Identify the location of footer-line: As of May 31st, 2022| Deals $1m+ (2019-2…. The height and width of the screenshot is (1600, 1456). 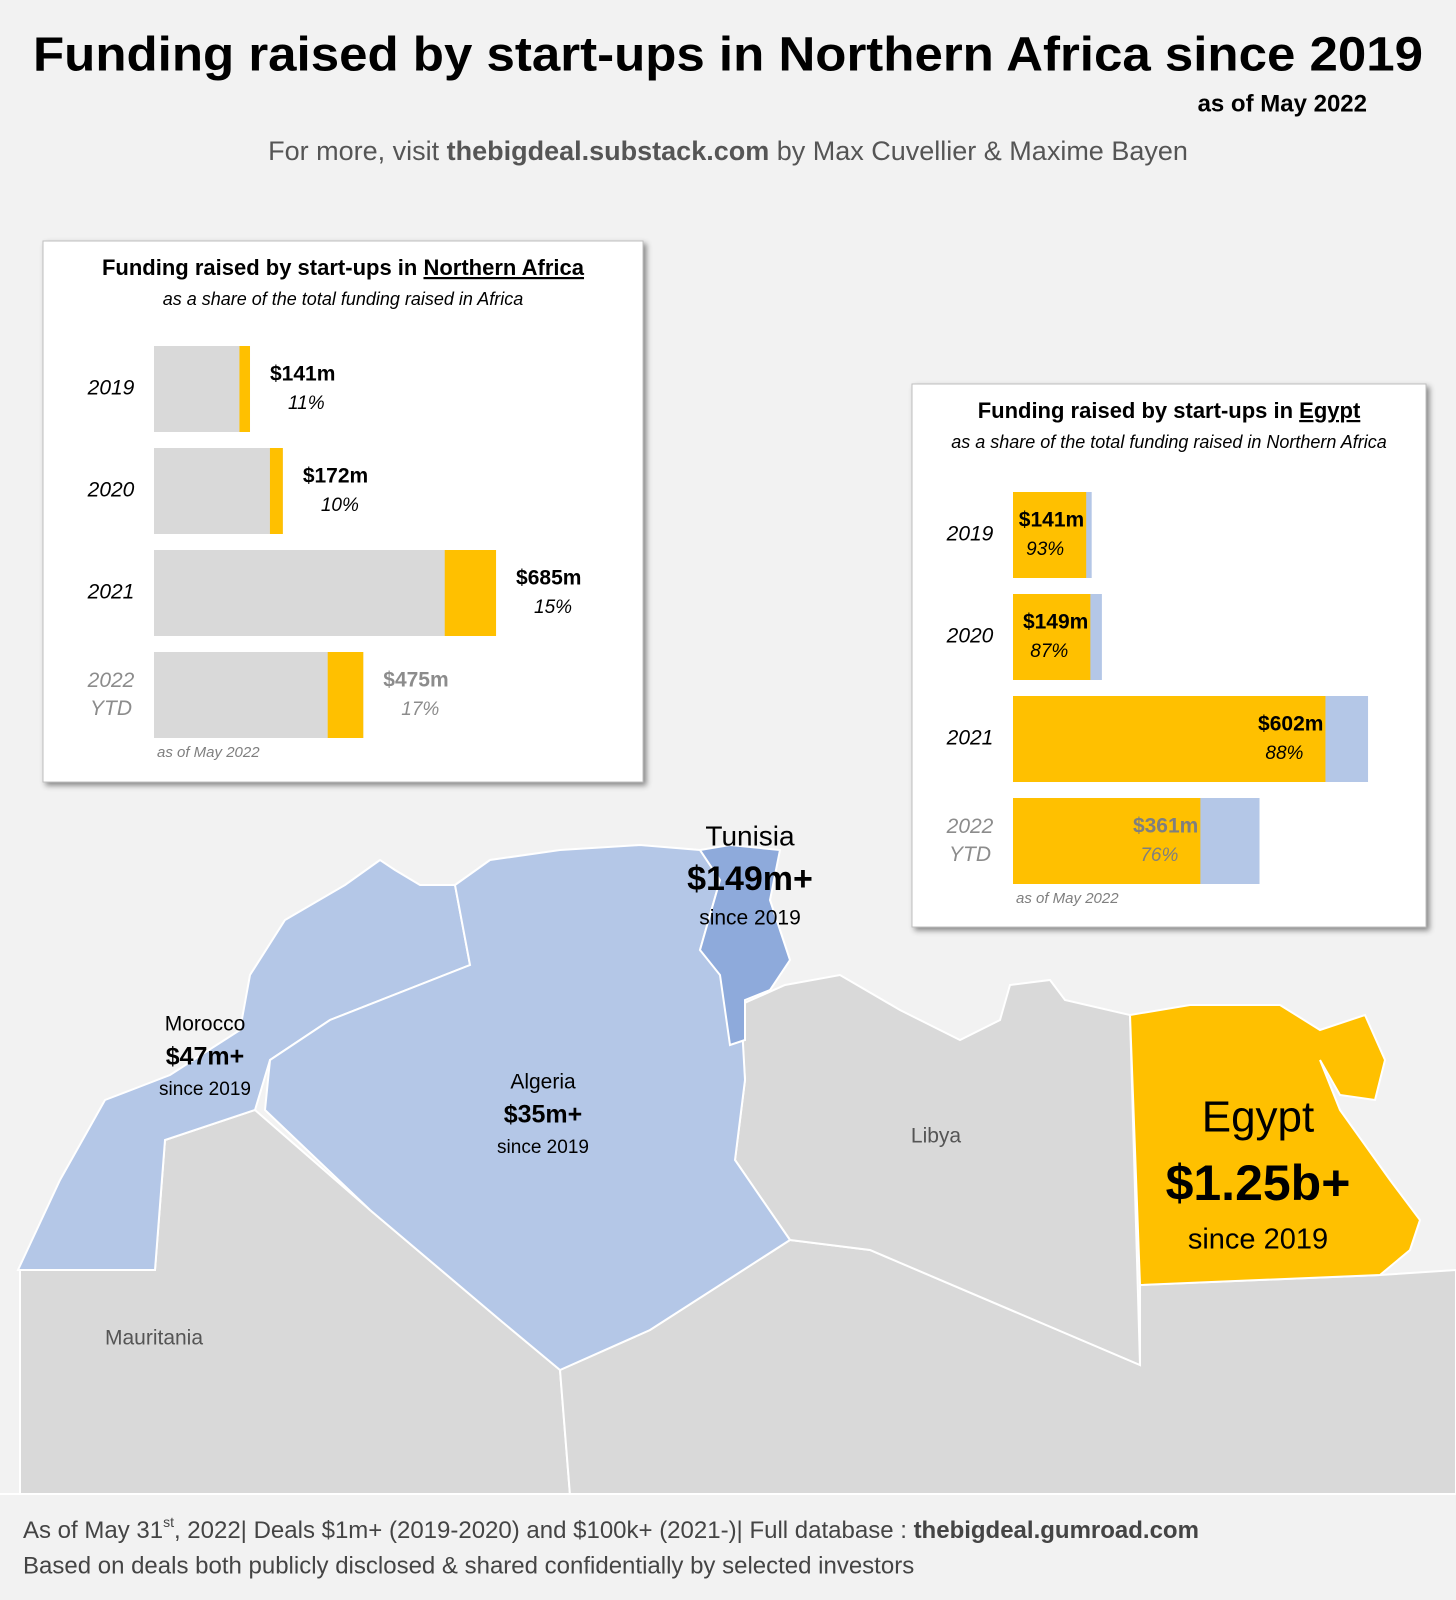
(611, 1529).